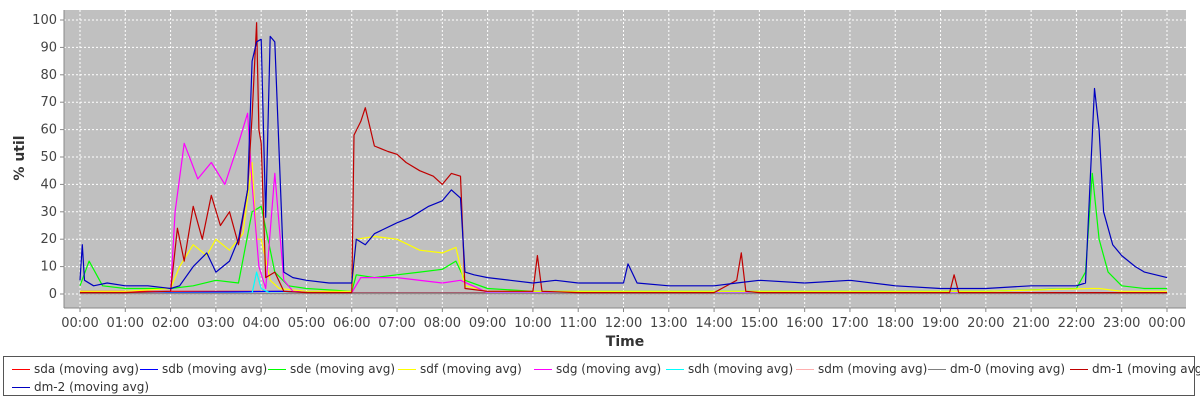 This screenshot has width=1200, height=400. I want to click on x-tick-label: 22:00, so click(1076, 323).